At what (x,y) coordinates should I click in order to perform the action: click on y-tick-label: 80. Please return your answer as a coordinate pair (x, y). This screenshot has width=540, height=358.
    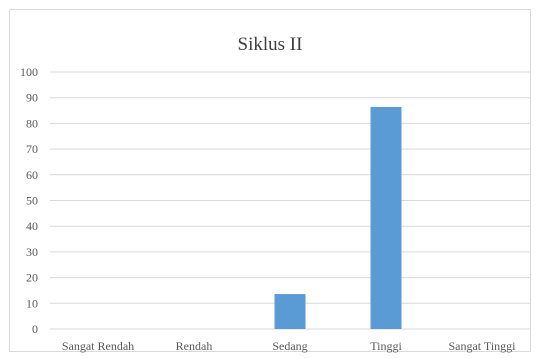
    Looking at the image, I should click on (32, 123).